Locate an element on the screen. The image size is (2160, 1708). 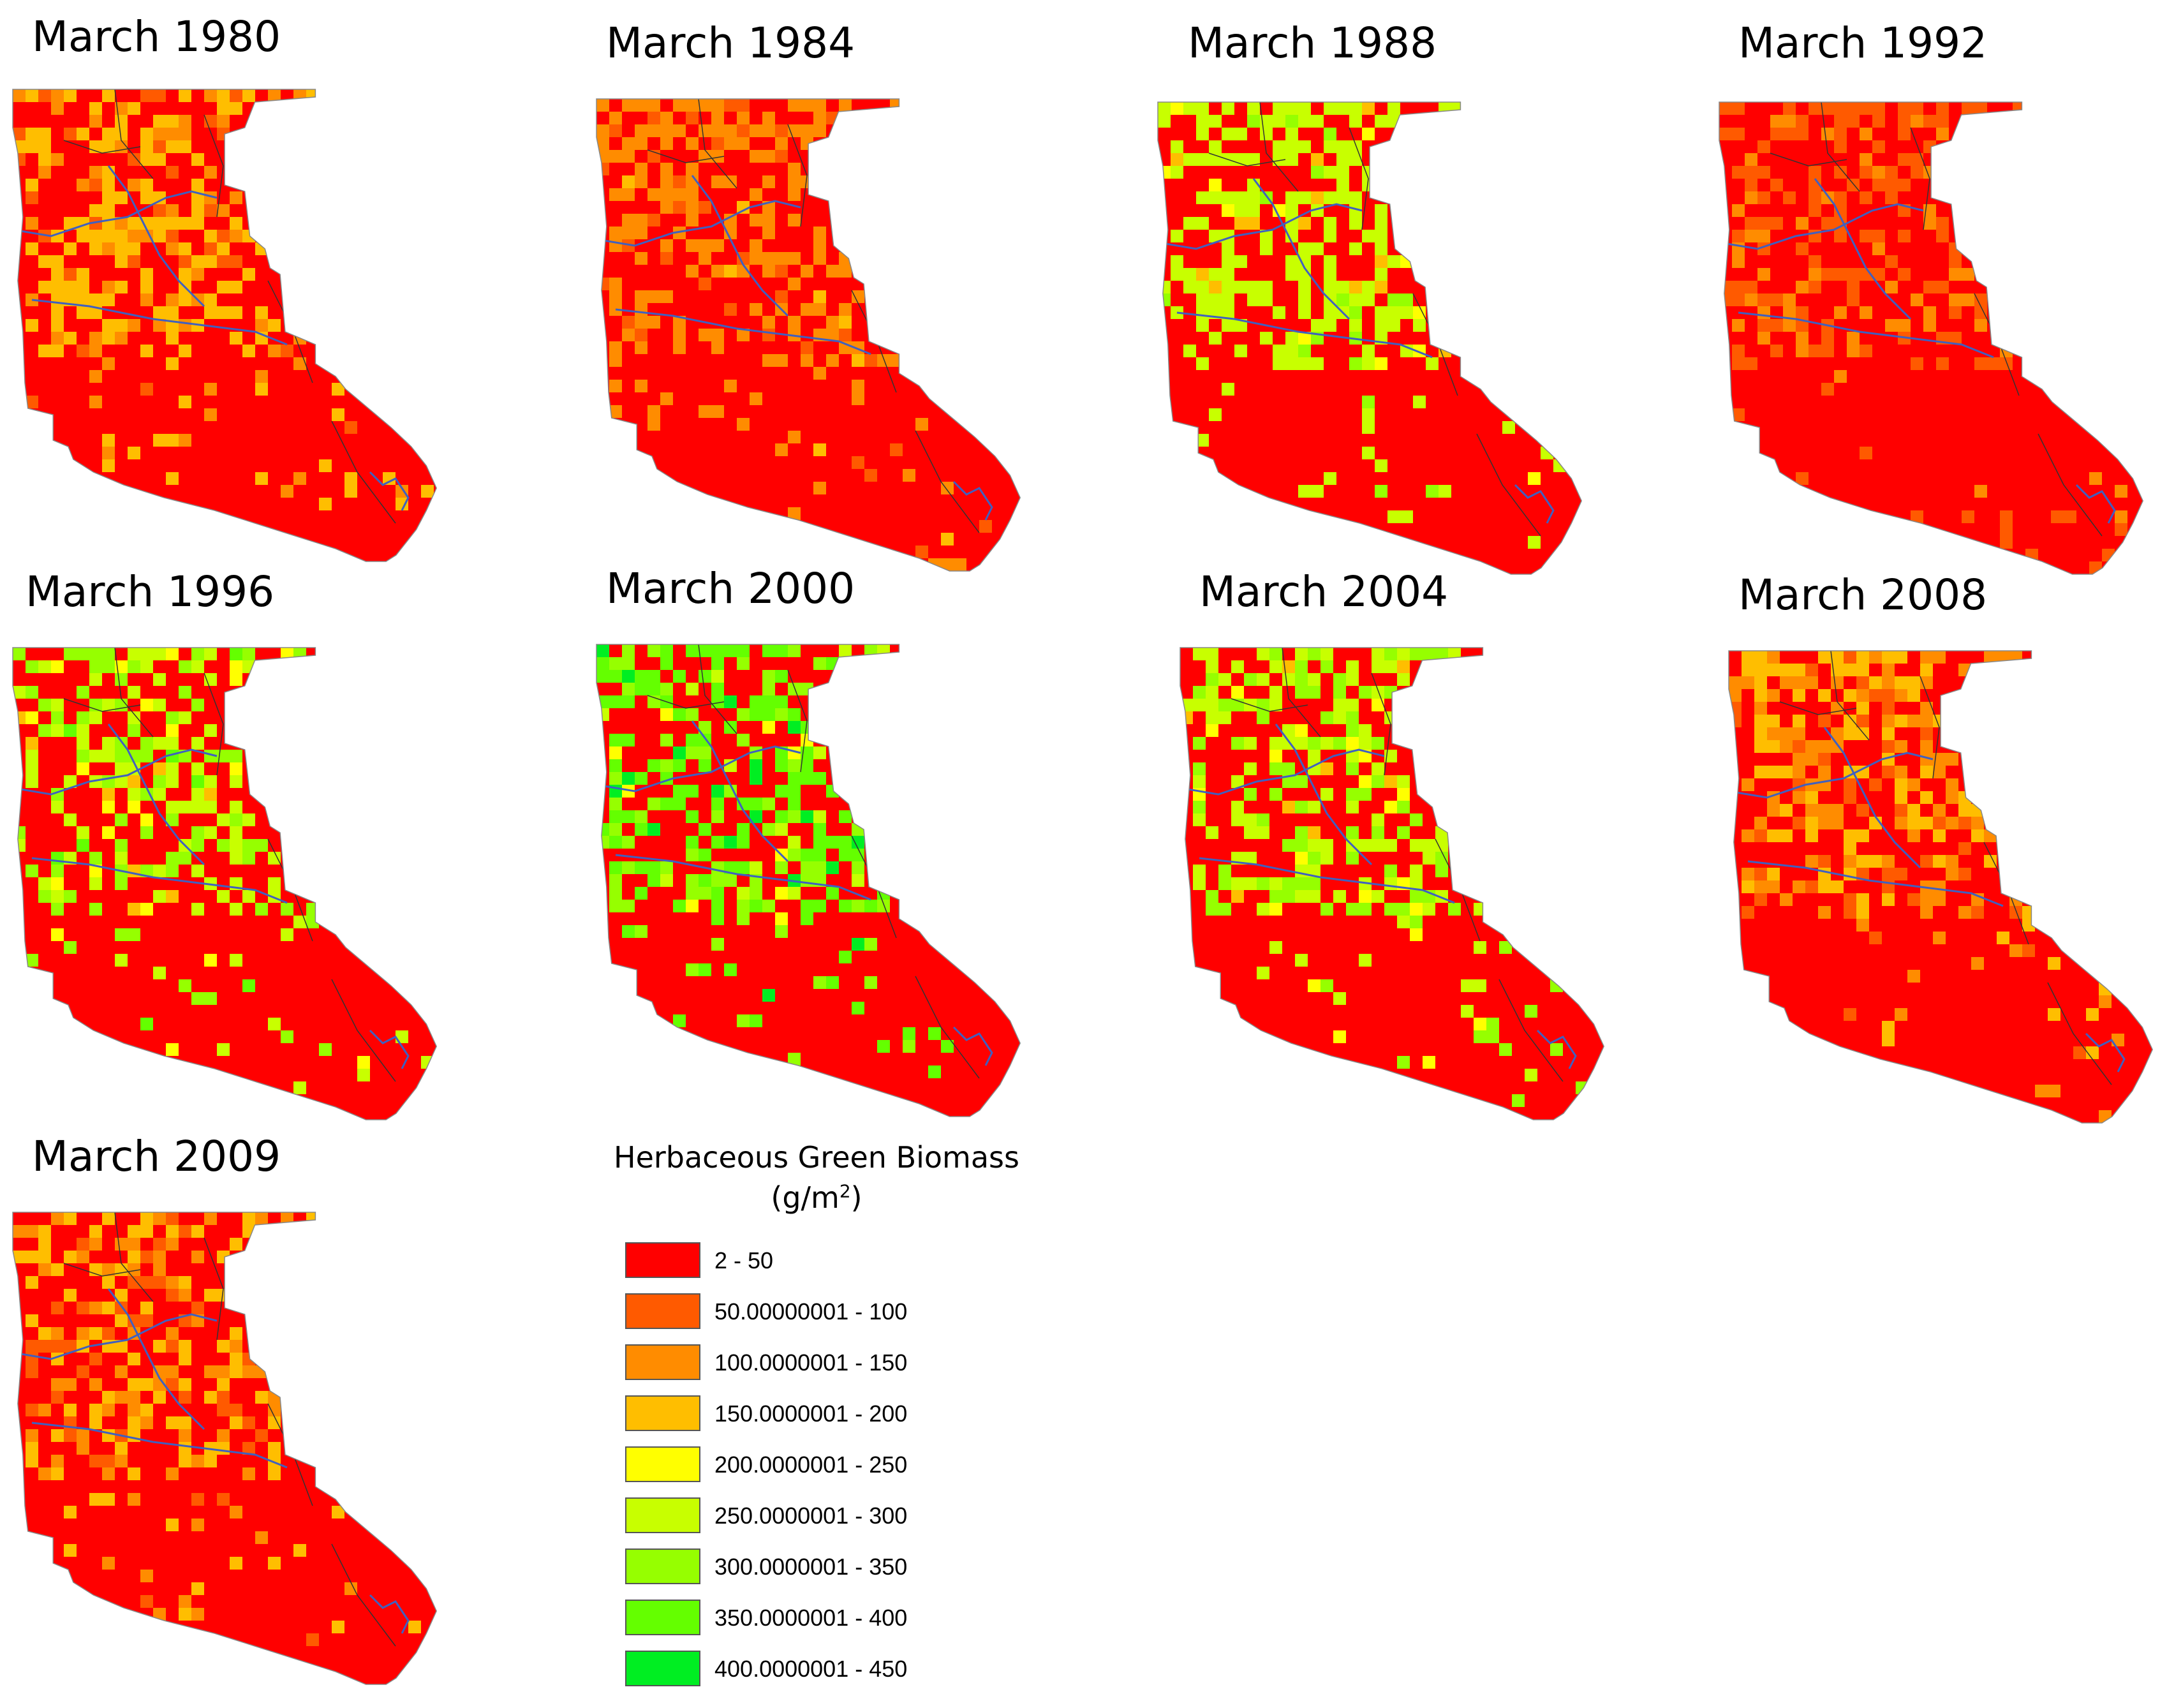
biomass-map is located at coordinates (225, 883).